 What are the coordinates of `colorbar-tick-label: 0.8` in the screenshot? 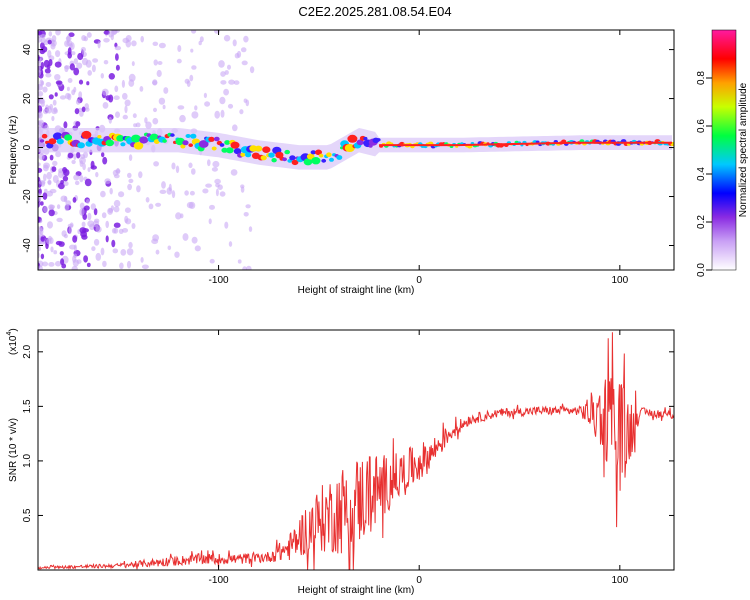 It's located at (701, 78).